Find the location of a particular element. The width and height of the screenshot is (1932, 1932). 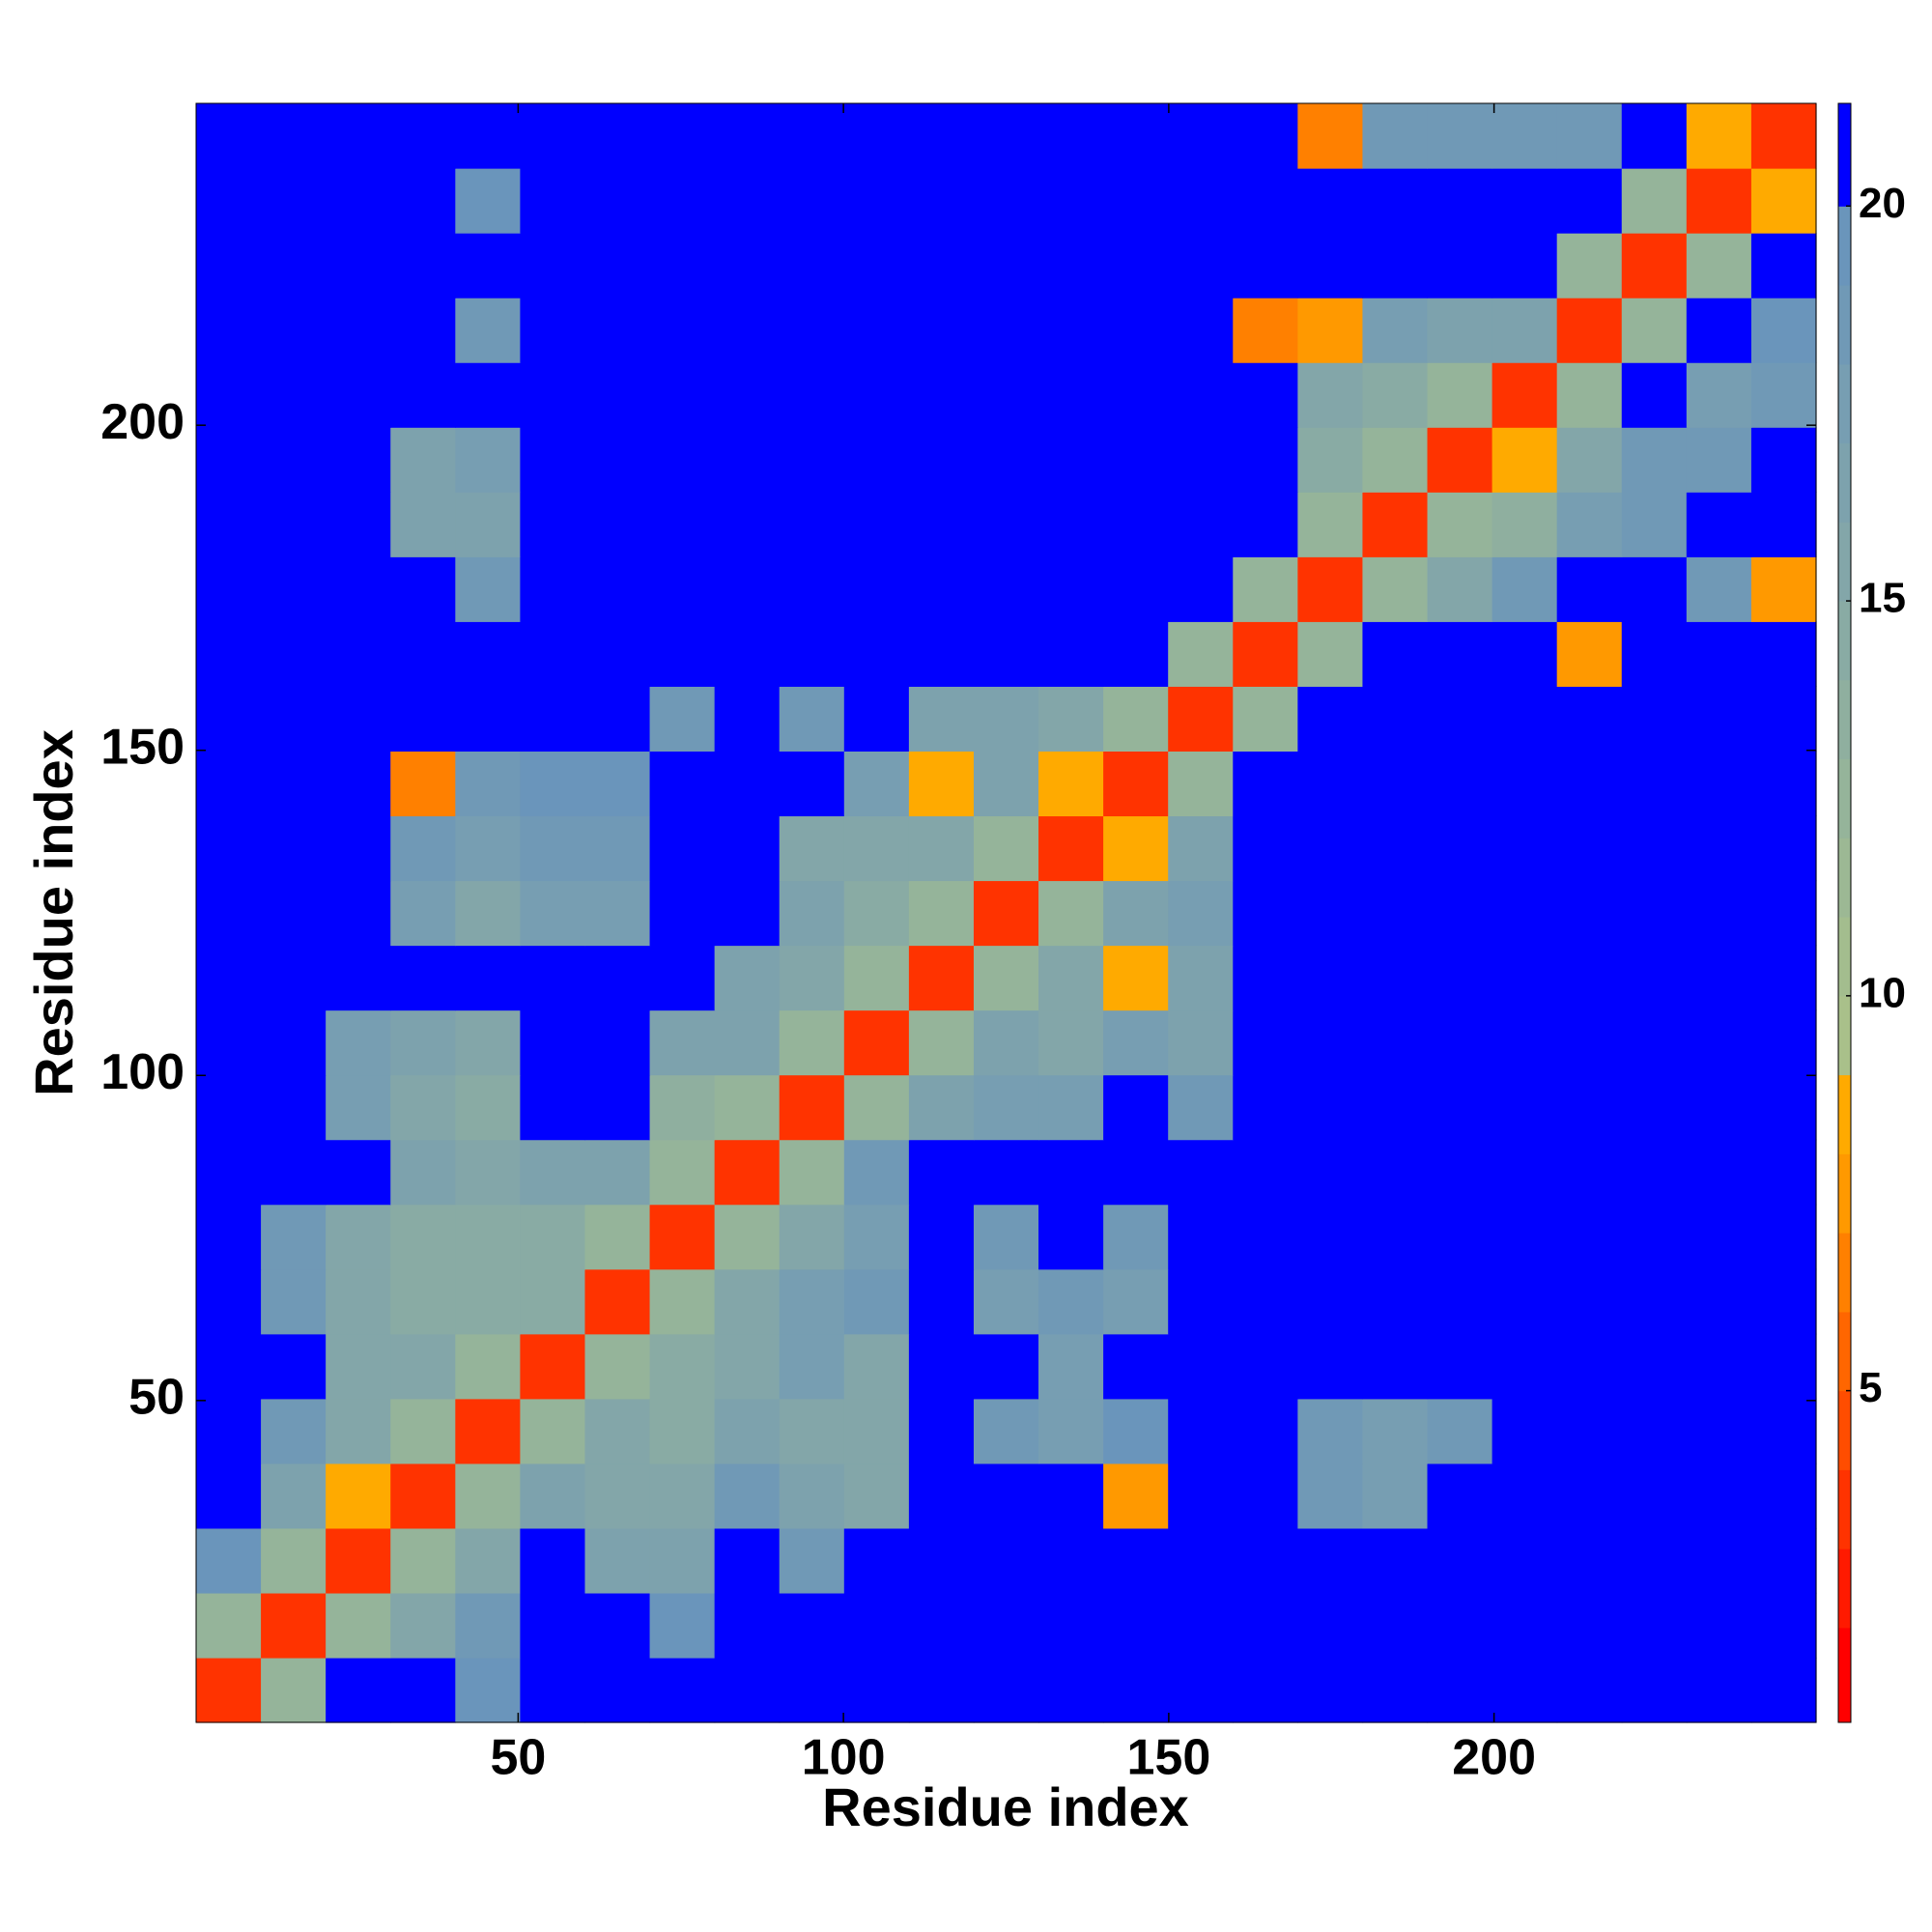

x-tick-label: 100 is located at coordinates (844, 1758).